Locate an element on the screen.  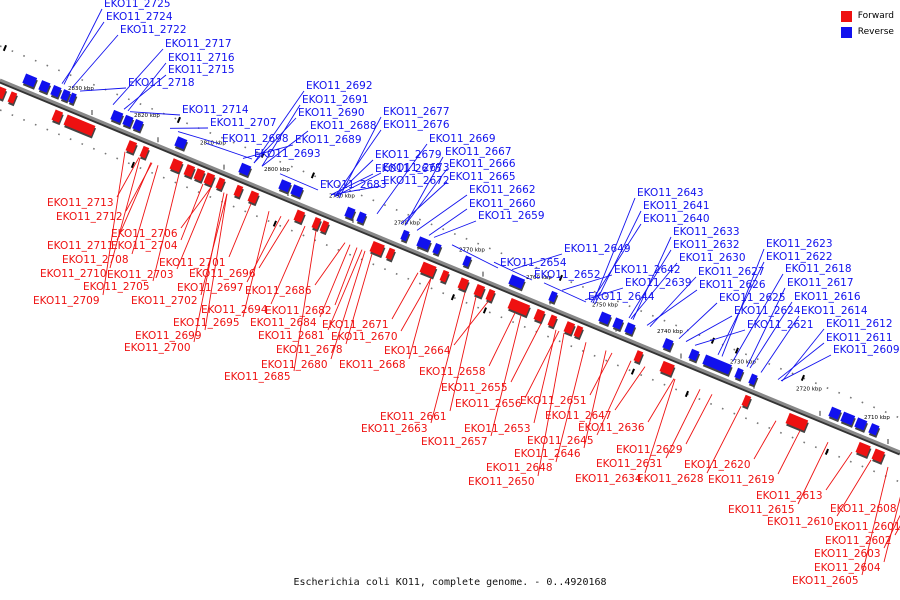
reverse-gene-label: EKO11_2673 is located at coordinates (416, 168).